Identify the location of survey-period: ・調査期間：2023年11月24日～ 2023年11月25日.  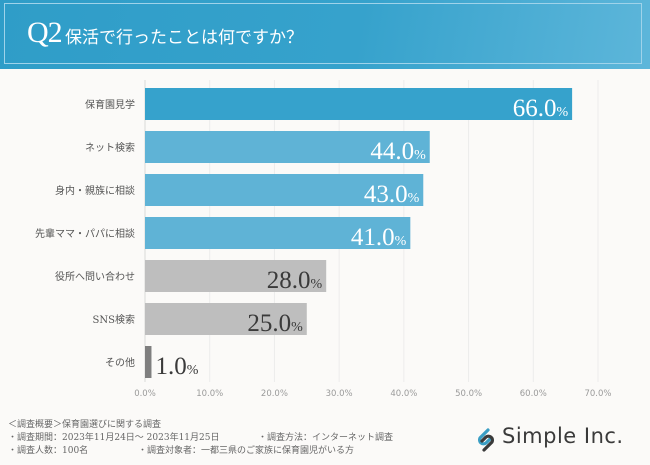
(114, 438).